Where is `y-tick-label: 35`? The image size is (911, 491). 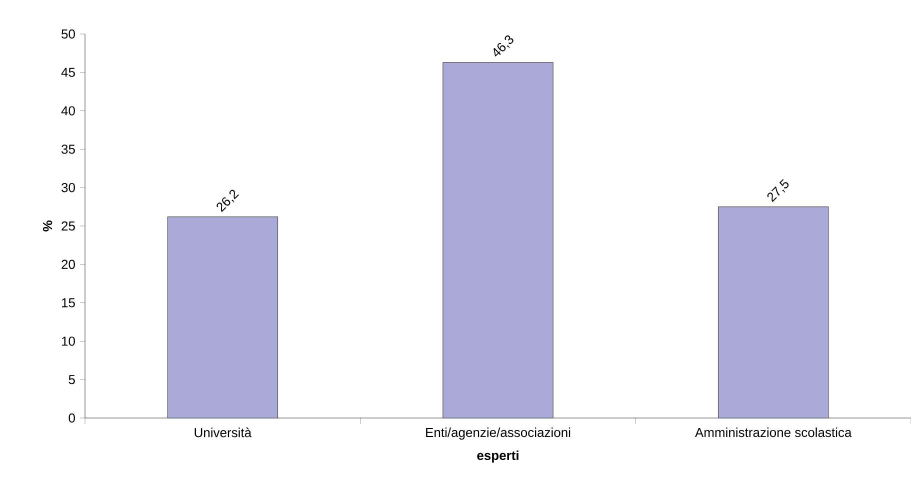 y-tick-label: 35 is located at coordinates (68, 149).